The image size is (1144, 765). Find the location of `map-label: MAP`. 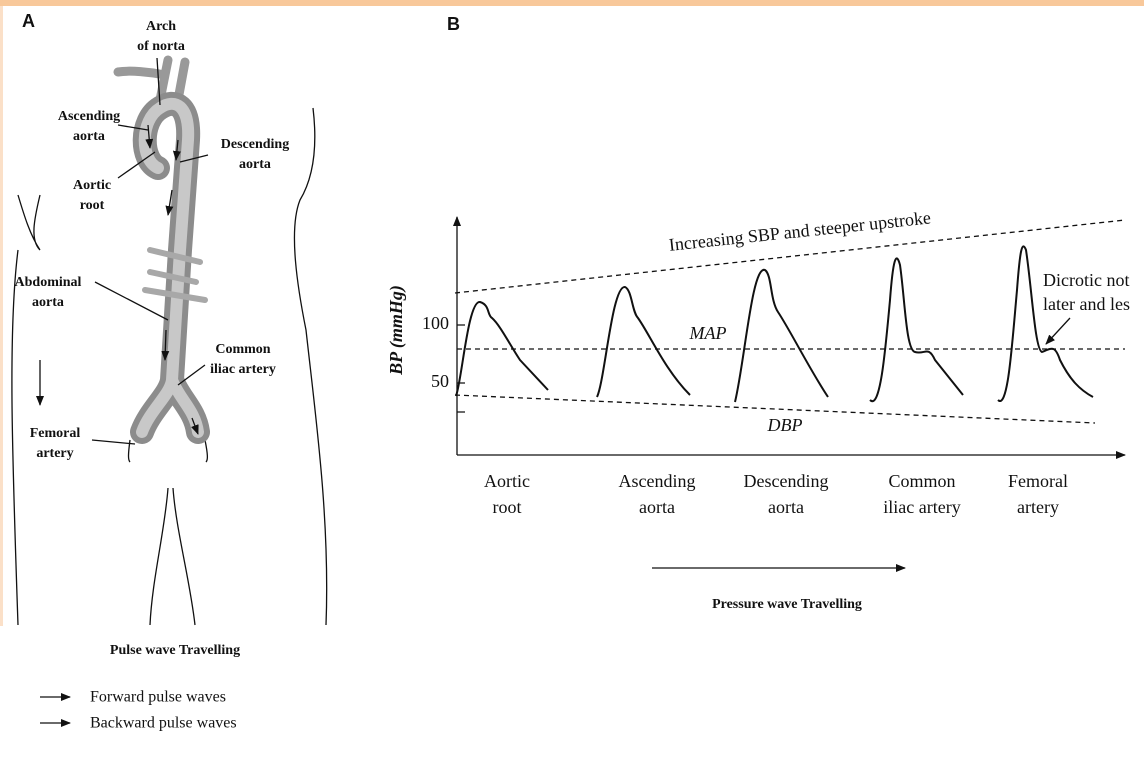

map-label: MAP is located at coordinates (708, 333).